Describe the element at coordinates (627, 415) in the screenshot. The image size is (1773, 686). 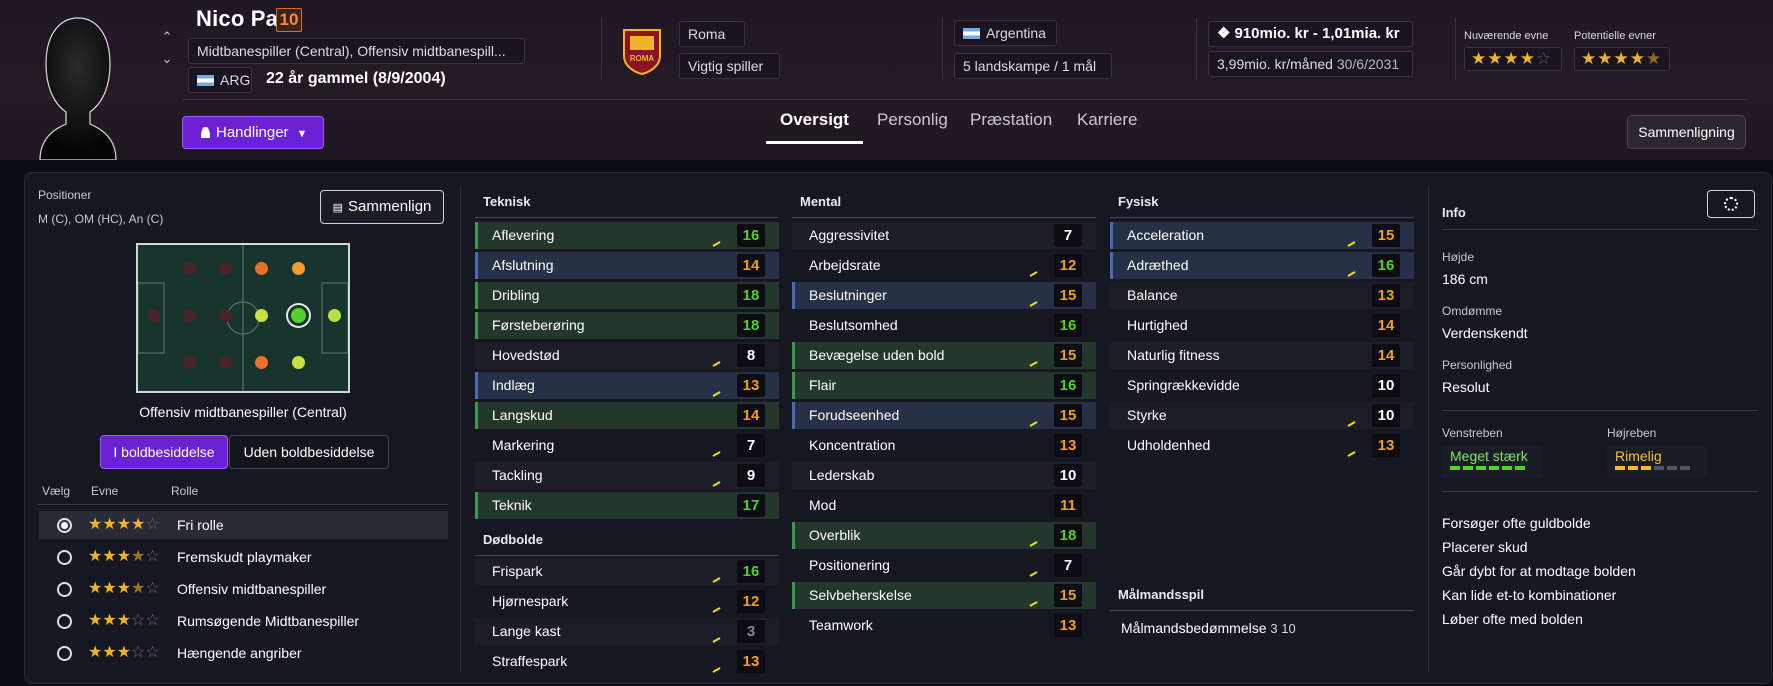
I see `attribute-row: Langskud 14` at that location.